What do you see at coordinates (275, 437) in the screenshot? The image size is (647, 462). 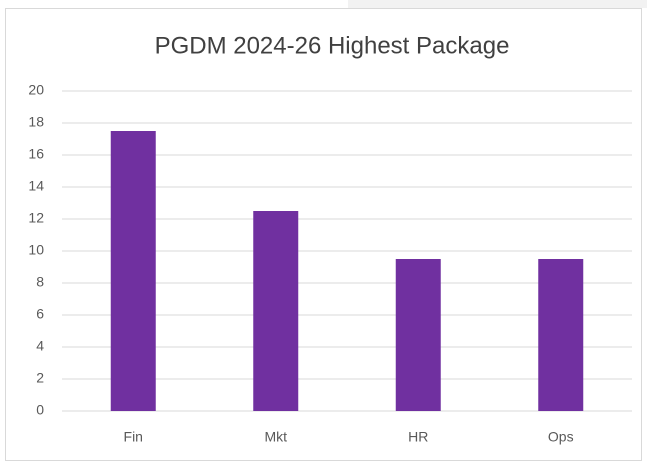 I see `x-tick-label: Mkt` at bounding box center [275, 437].